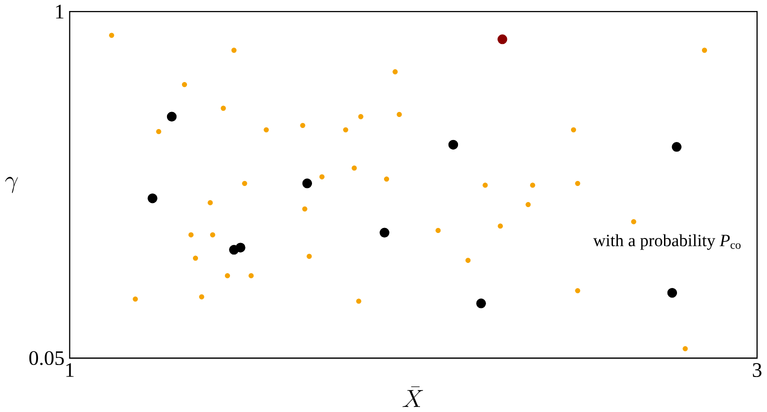  I want to click on y-tick-label: 0.05, so click(46, 358).